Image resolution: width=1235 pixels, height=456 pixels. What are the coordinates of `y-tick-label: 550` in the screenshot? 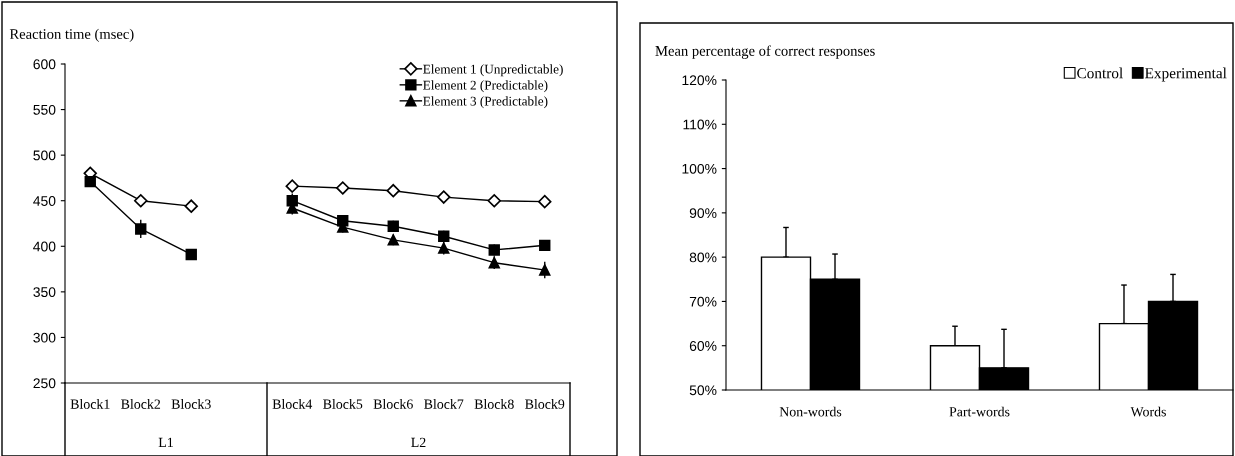 It's located at (44, 109).